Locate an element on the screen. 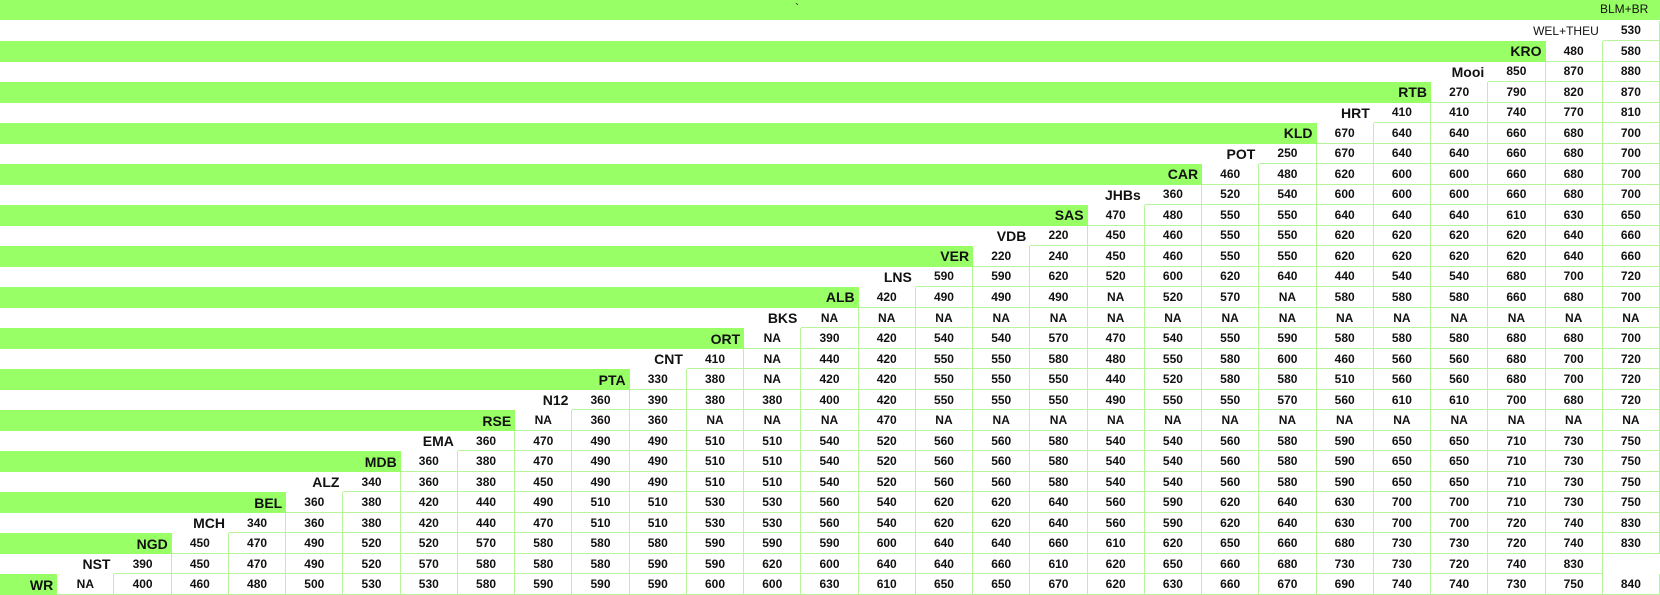 The height and width of the screenshot is (595, 1660). row-label: SAS is located at coordinates (1069, 215).